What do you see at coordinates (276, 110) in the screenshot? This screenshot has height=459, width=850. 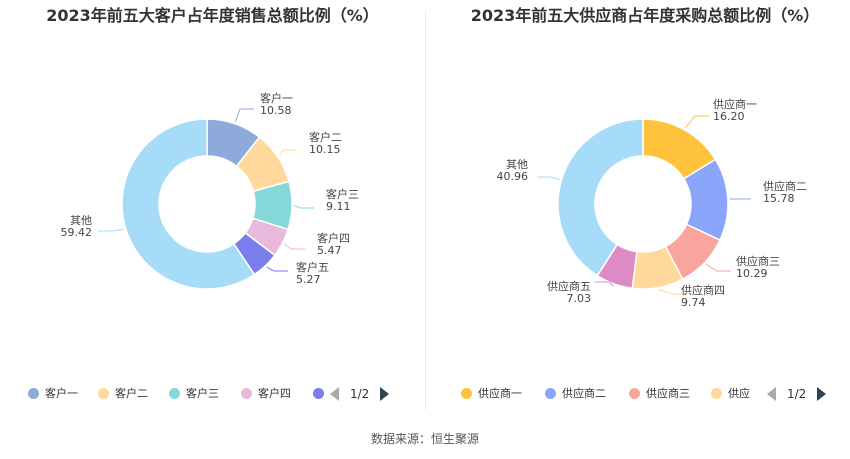 I see `slice-value-label: 10.58` at bounding box center [276, 110].